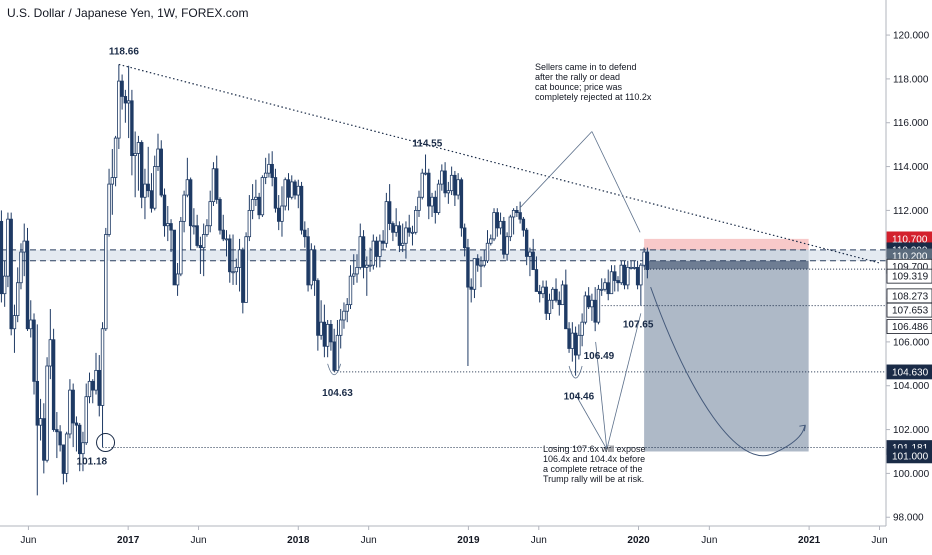 The height and width of the screenshot is (555, 932). What do you see at coordinates (911, 36) in the screenshot?
I see `y-tick-label: 120.000` at bounding box center [911, 36].